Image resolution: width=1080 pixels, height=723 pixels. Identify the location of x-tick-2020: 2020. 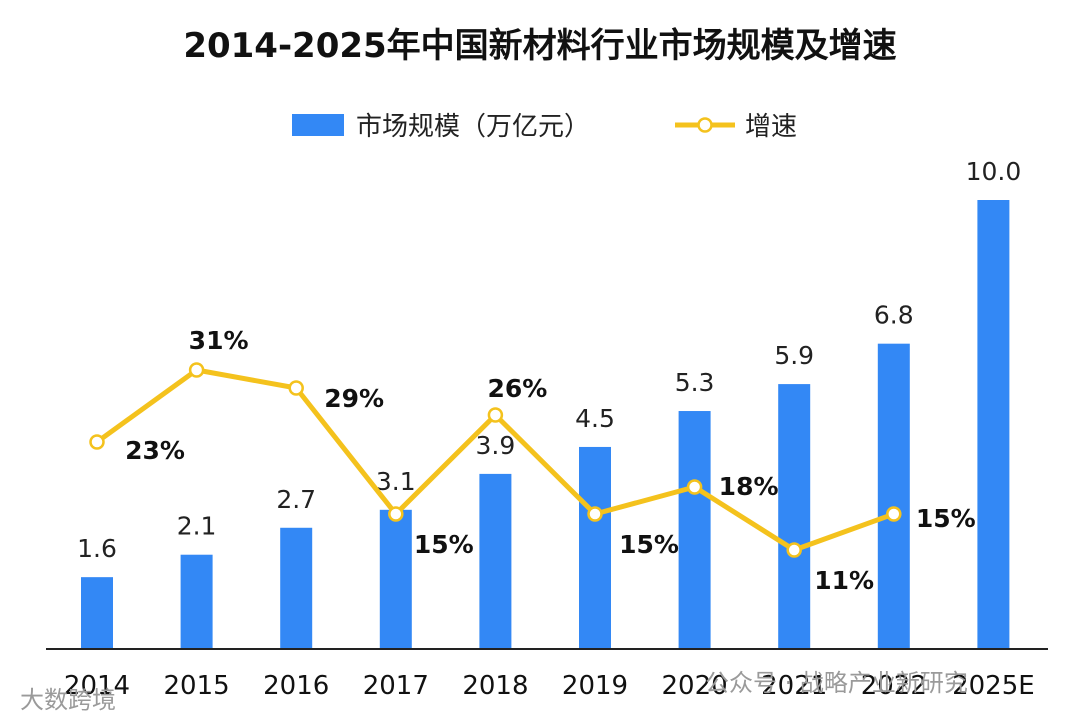
(695, 686).